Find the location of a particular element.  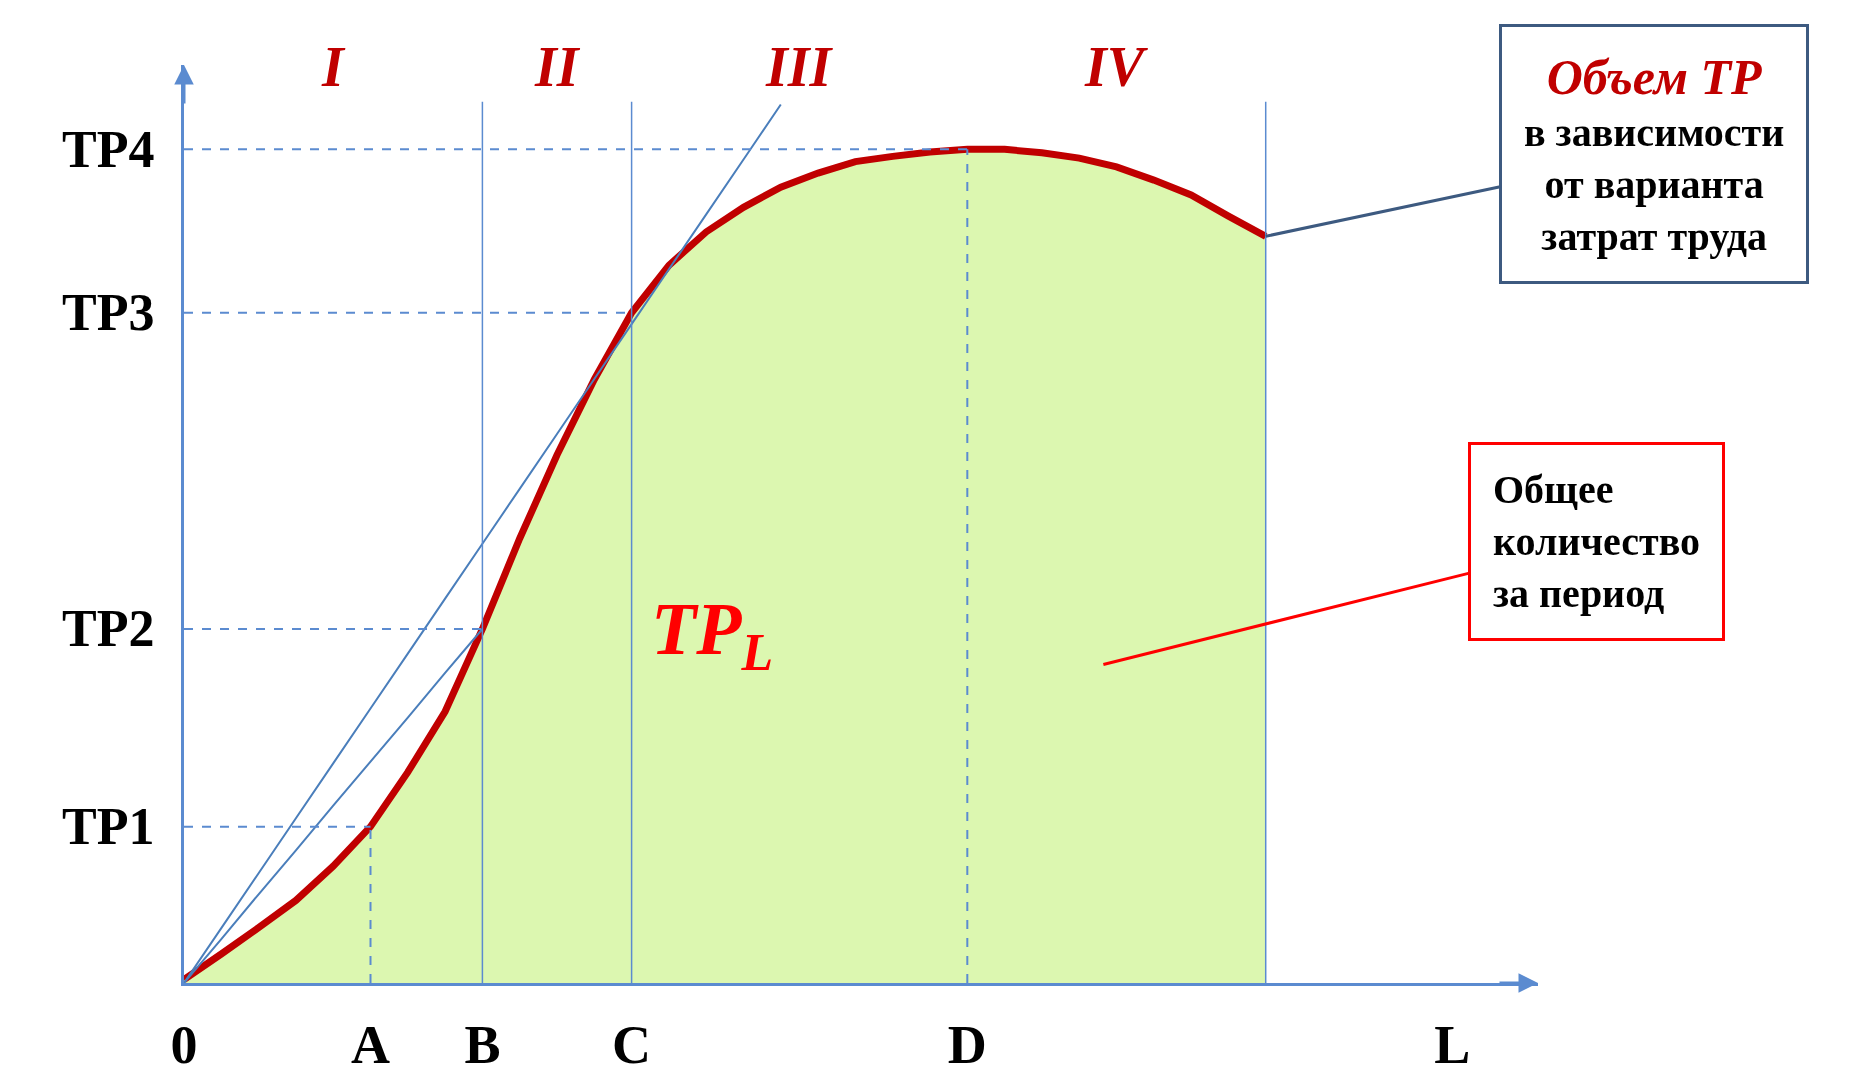

text: TP4 is located at coordinates (108, 149).